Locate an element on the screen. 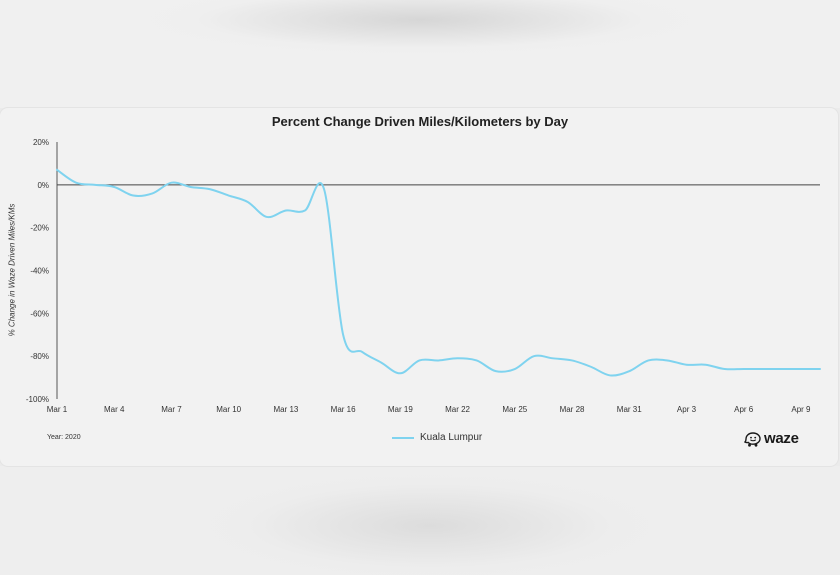 Image resolution: width=840 pixels, height=575 pixels. y-axis-label: % Change in Waze Driven Miles/KMs is located at coordinates (12, 270).